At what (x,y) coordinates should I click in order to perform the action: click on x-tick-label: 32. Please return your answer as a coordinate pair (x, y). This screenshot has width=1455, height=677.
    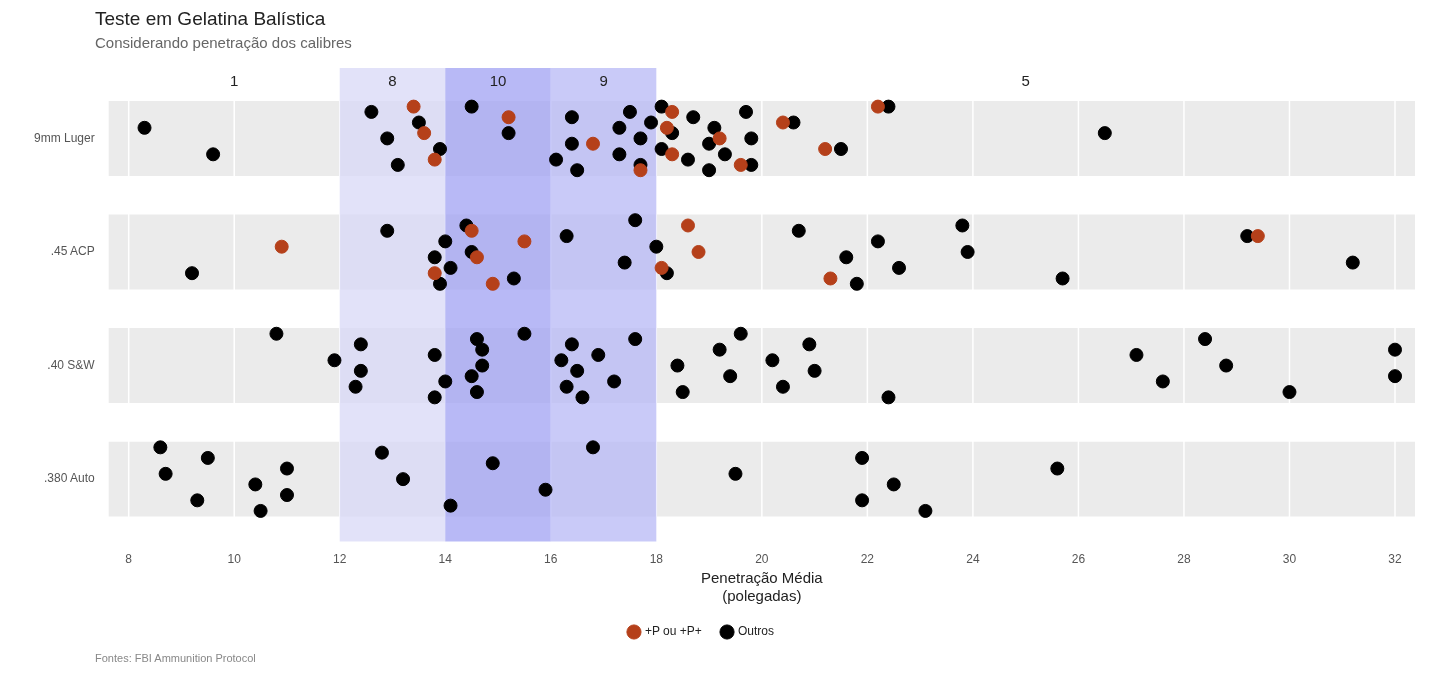
    Looking at the image, I should click on (1395, 559).